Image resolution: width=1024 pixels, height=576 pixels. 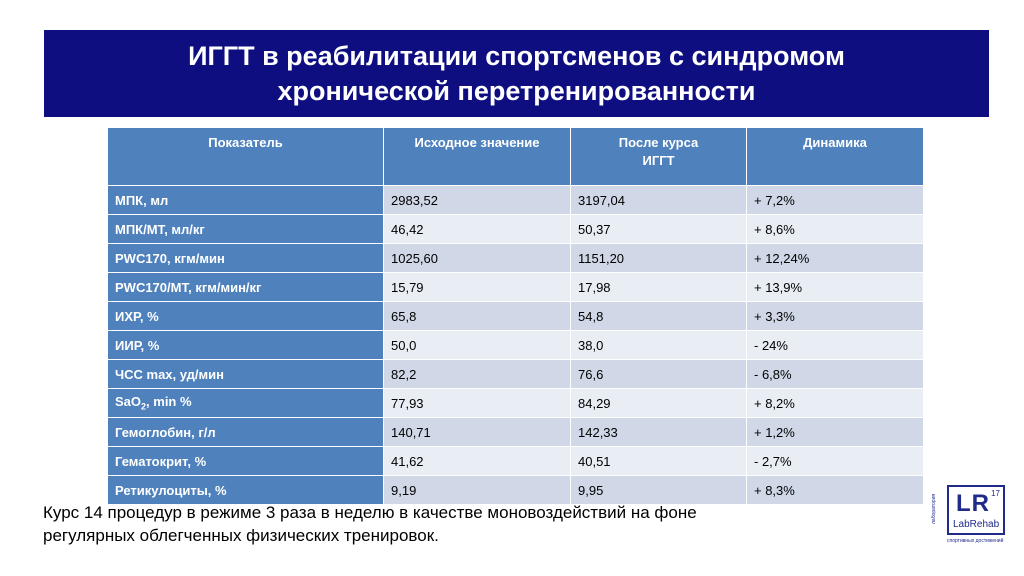 What do you see at coordinates (835, 432) in the screenshot?
I see `row-dynamics: + 1,2%` at bounding box center [835, 432].